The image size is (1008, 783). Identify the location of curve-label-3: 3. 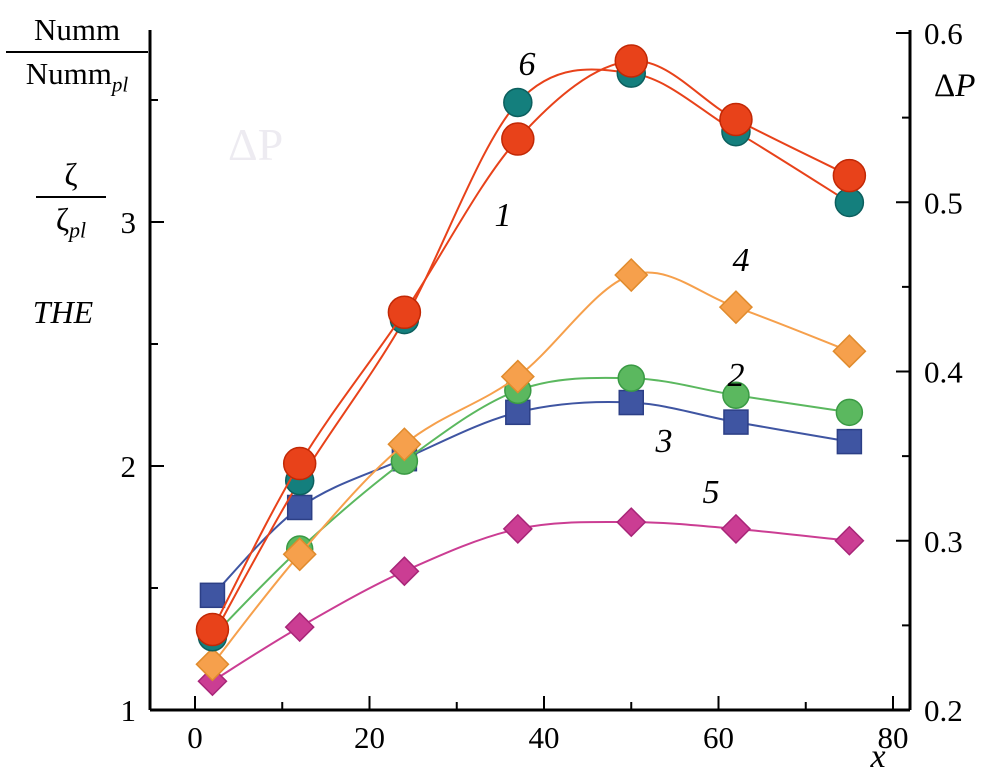
(664, 441).